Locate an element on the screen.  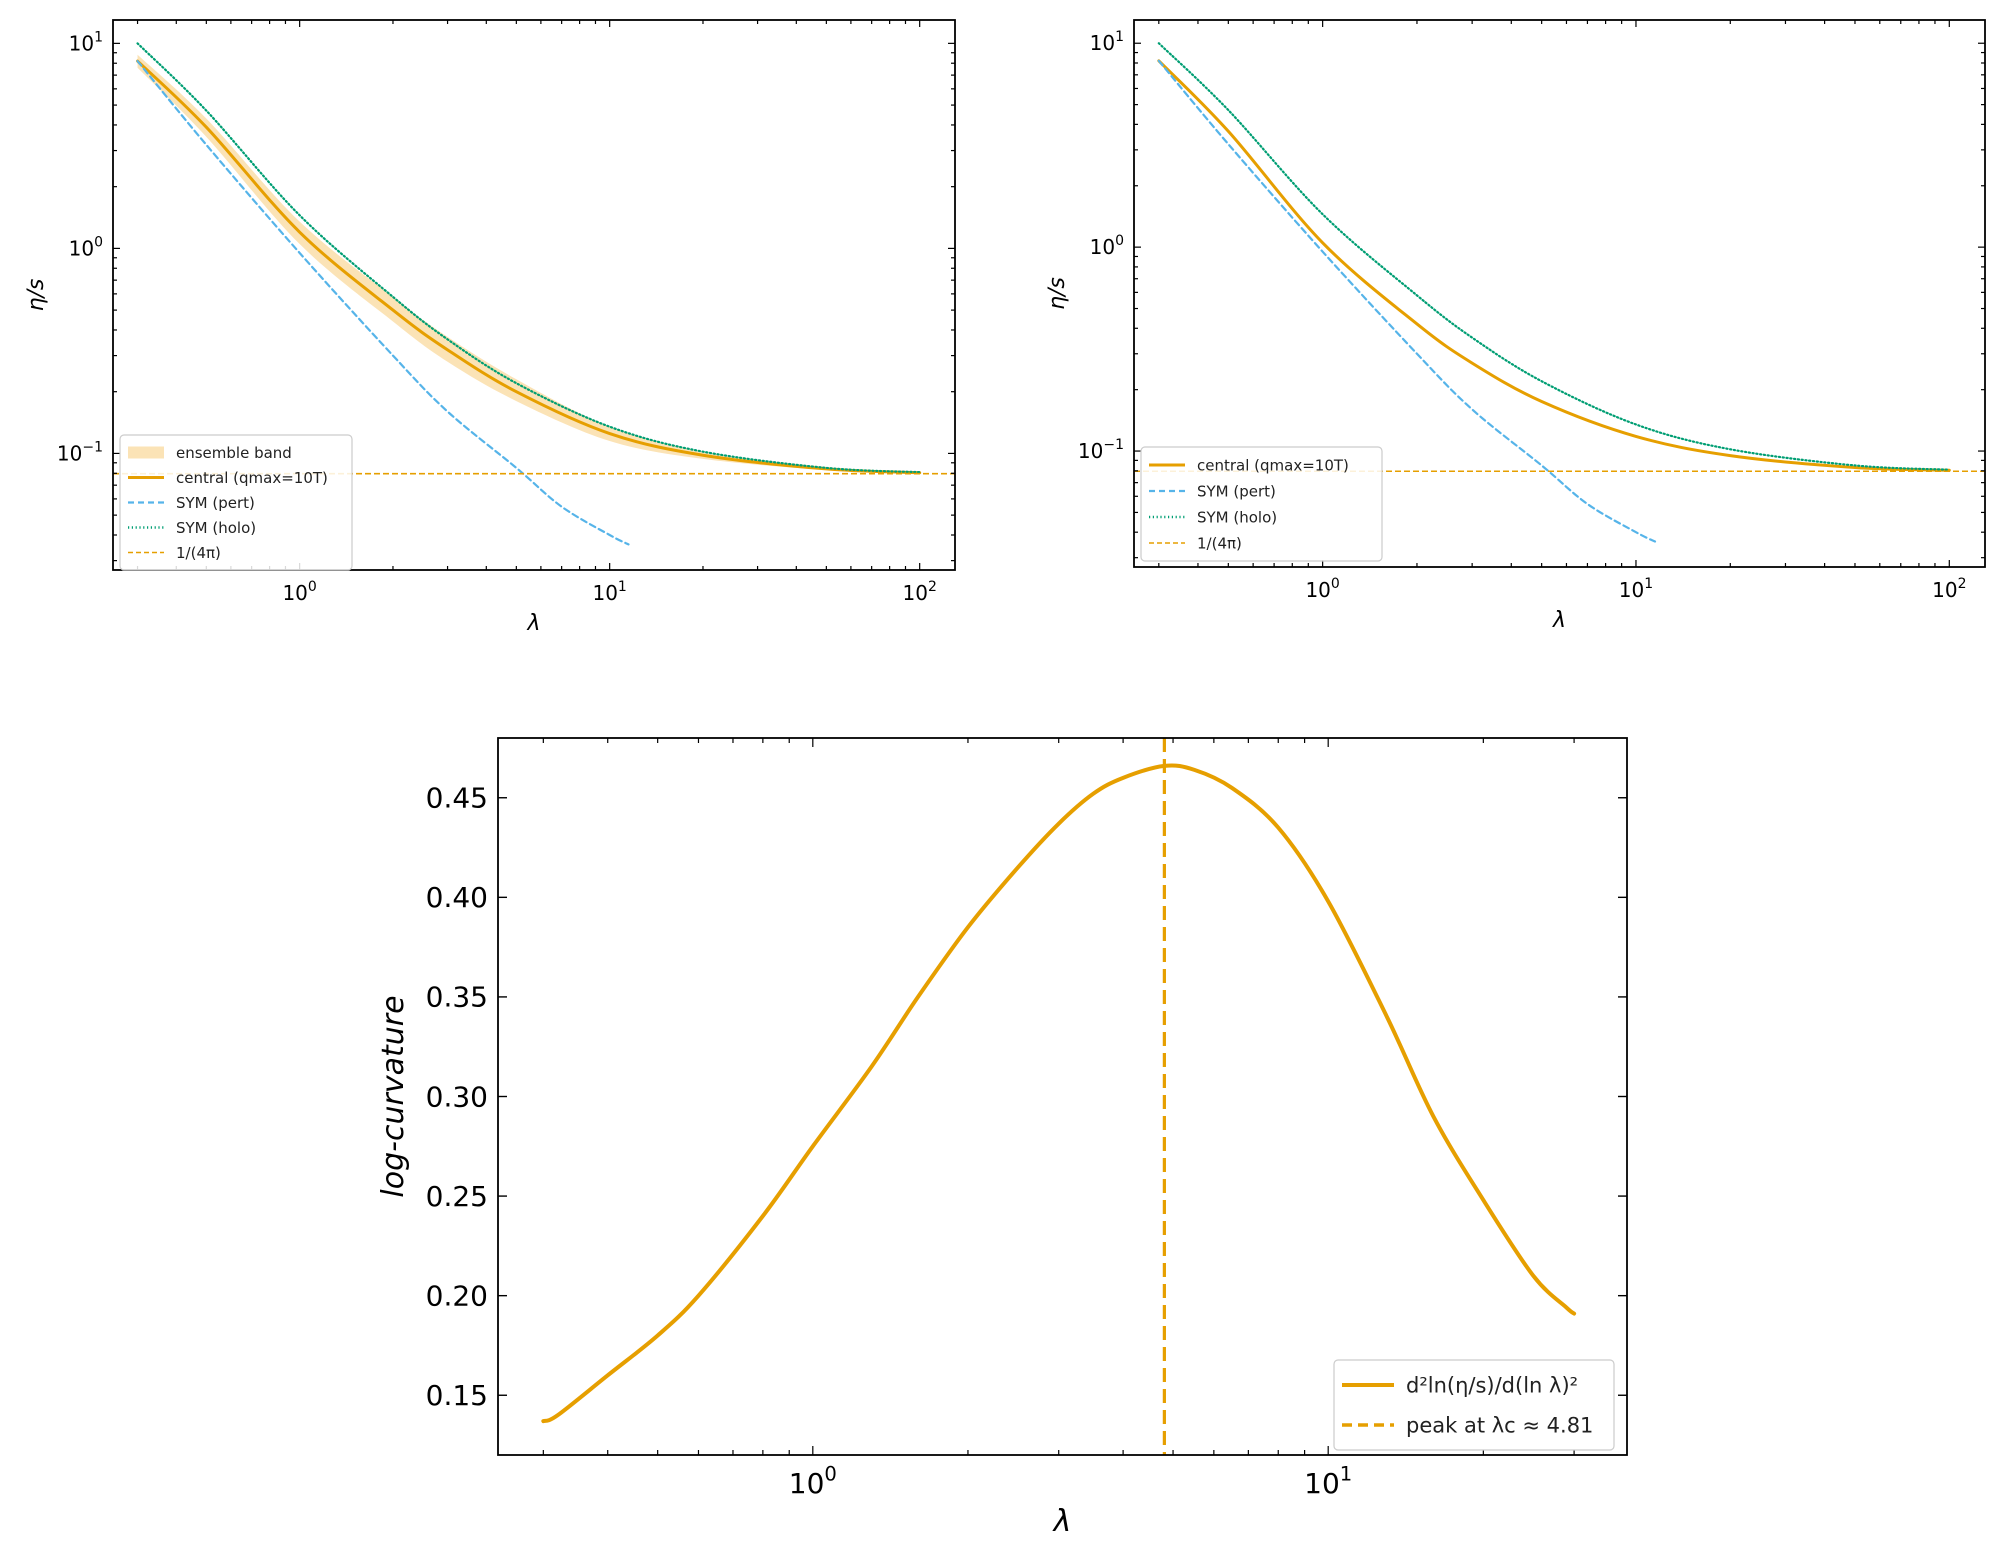
legend-label: d²ln(η/s)/d(ln λ)² is located at coordinates (1492, 1385).